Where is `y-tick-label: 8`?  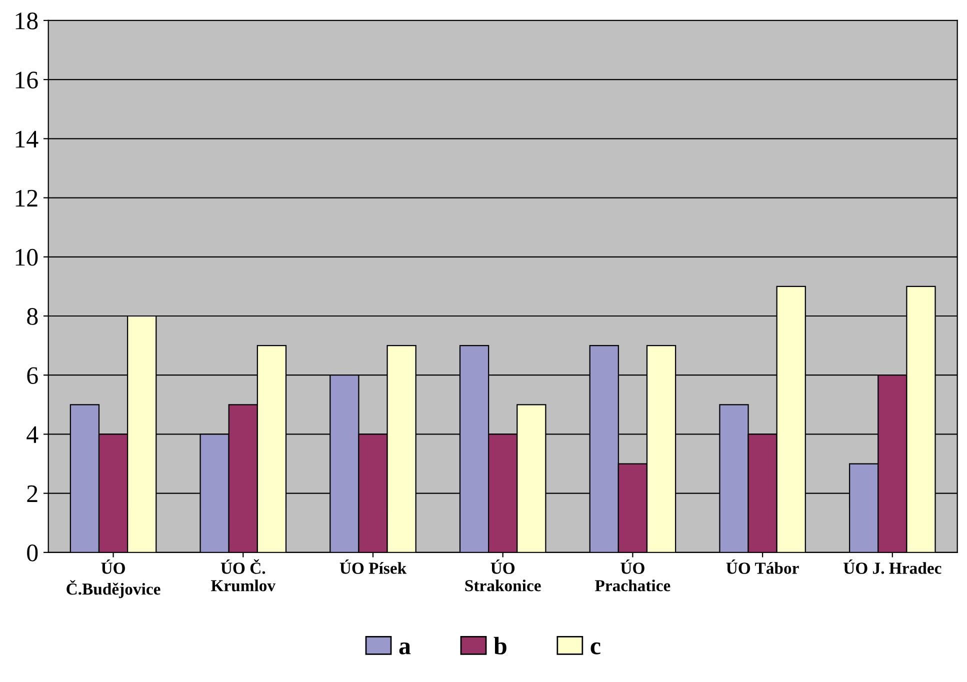 y-tick-label: 8 is located at coordinates (32, 316).